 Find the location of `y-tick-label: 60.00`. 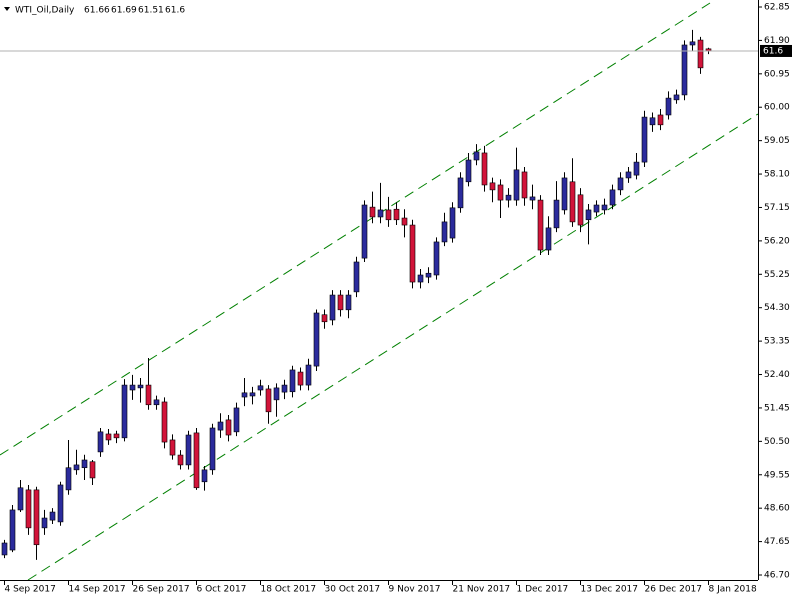

y-tick-label: 60.00 is located at coordinates (777, 108).